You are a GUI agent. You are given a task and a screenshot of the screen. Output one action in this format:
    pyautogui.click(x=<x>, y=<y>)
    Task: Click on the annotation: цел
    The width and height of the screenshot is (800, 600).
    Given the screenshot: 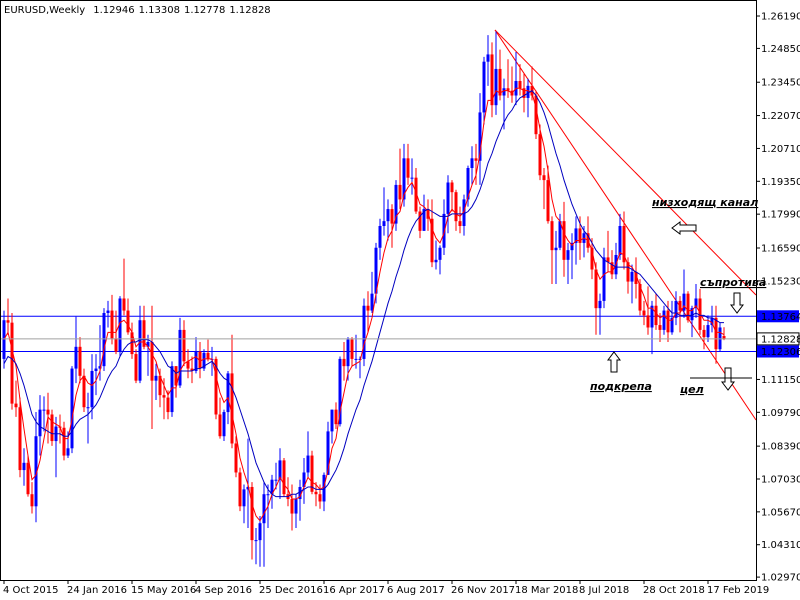 What is the action you would take?
    pyautogui.click(x=692, y=389)
    